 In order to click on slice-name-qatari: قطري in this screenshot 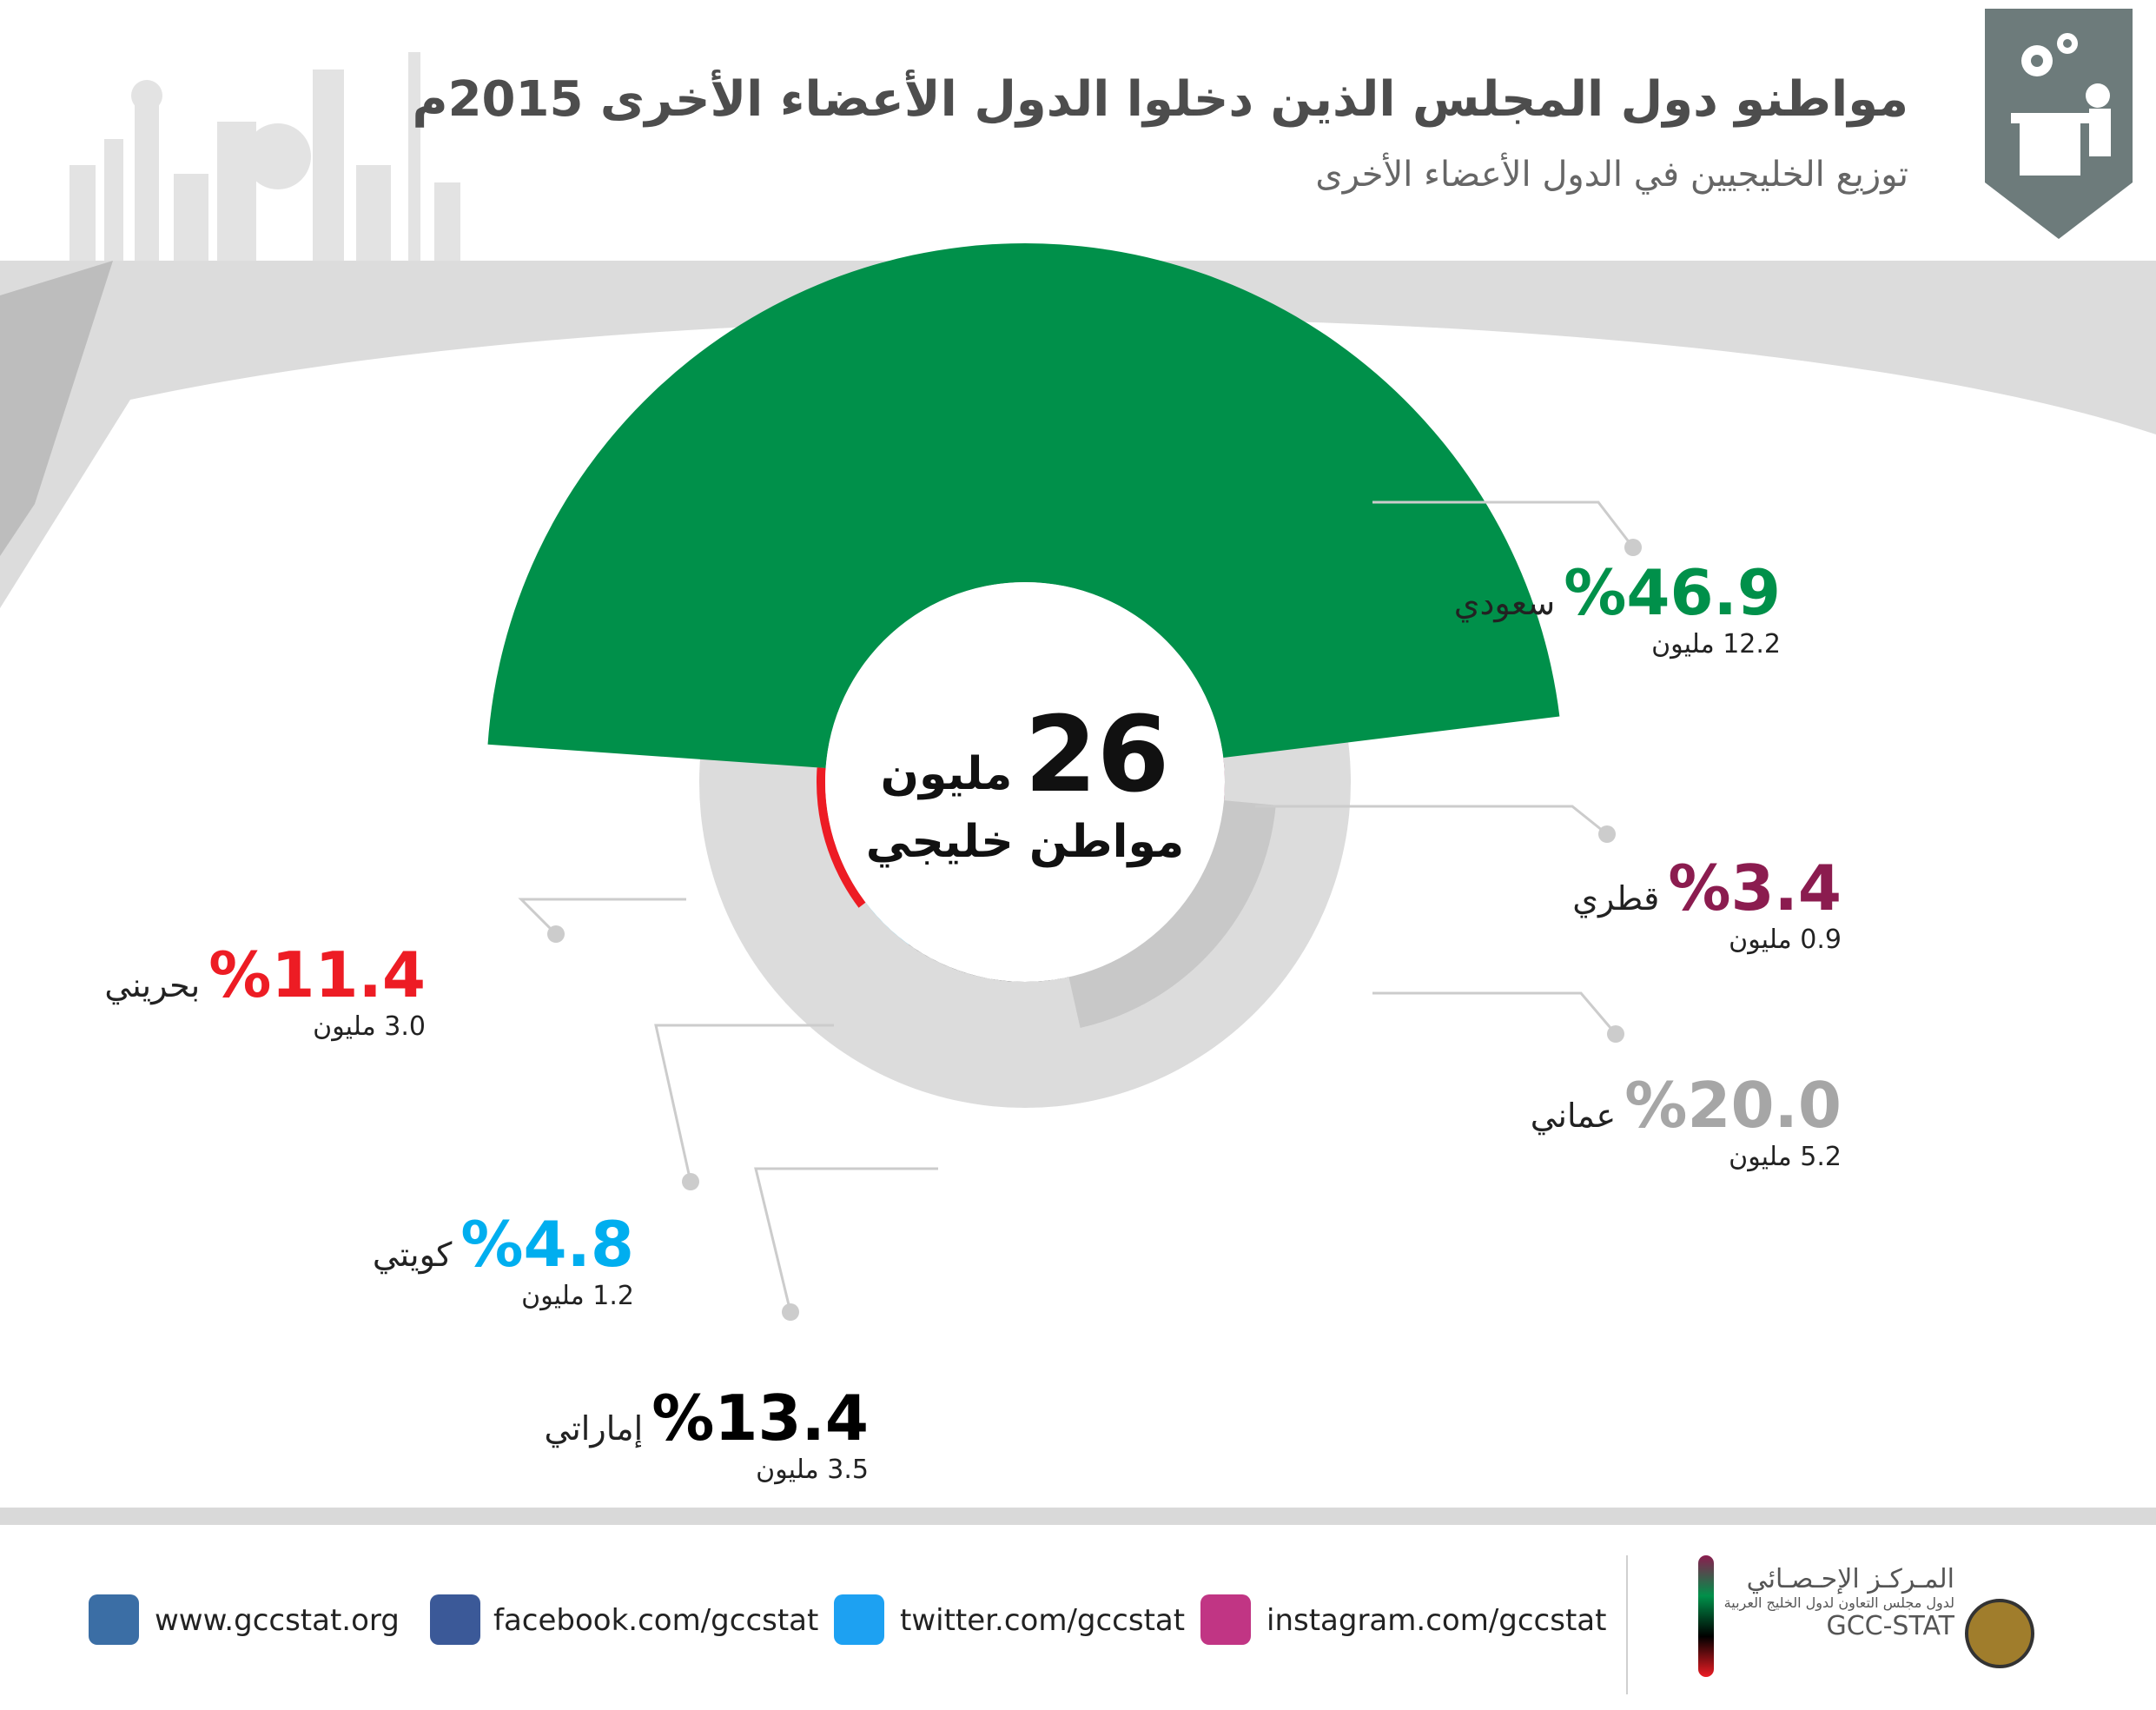, I will do `click(1616, 898)`.